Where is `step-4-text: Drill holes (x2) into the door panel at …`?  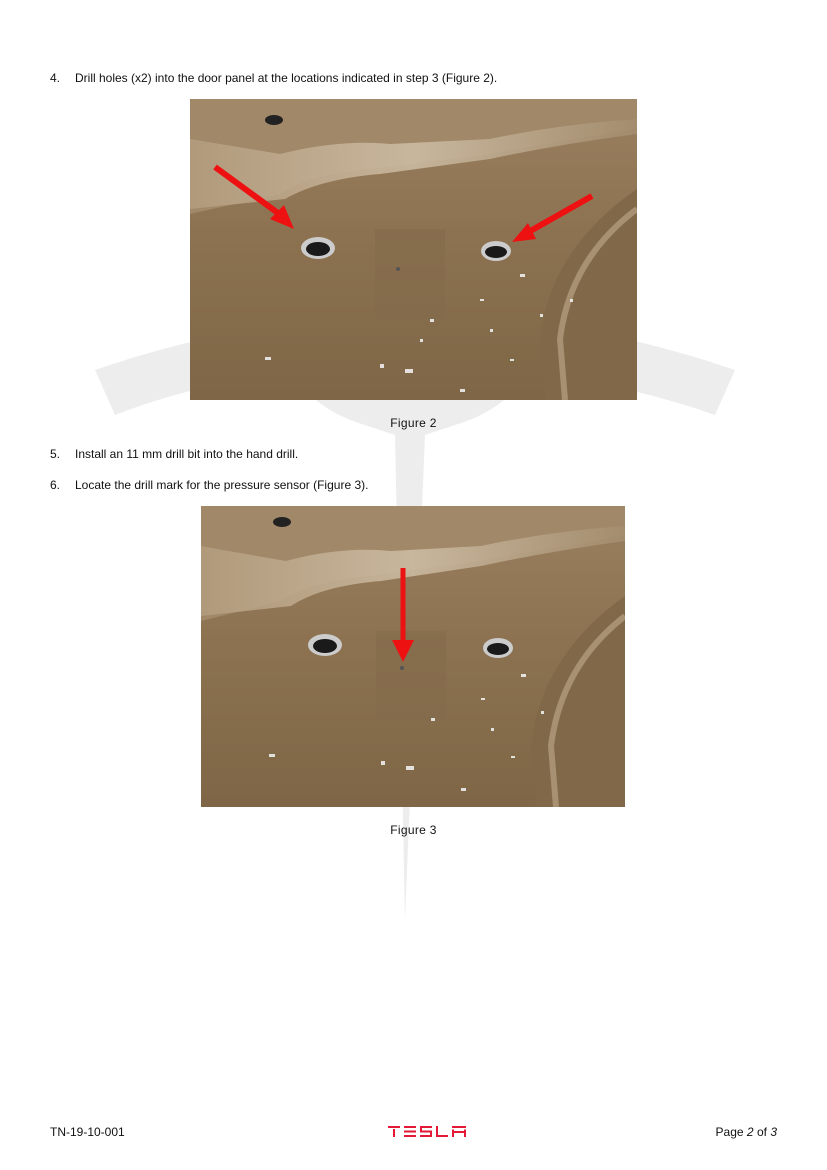
step-4-text: Drill holes (x2) into the door panel at … is located at coordinates (286, 78).